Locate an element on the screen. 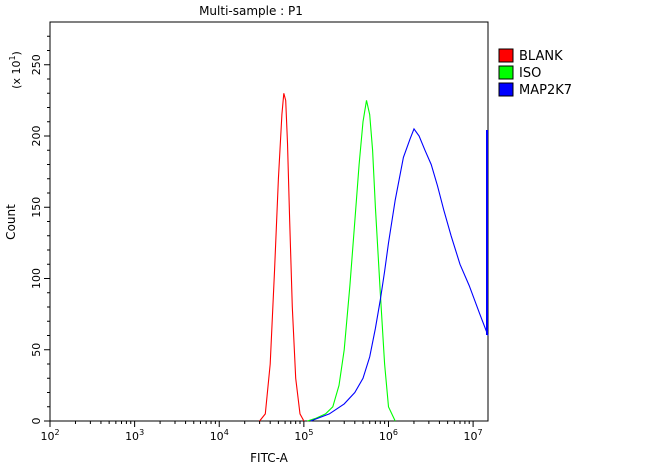 This screenshot has width=650, height=467. y-multiplier-label: (x 101) is located at coordinates (15, 70).